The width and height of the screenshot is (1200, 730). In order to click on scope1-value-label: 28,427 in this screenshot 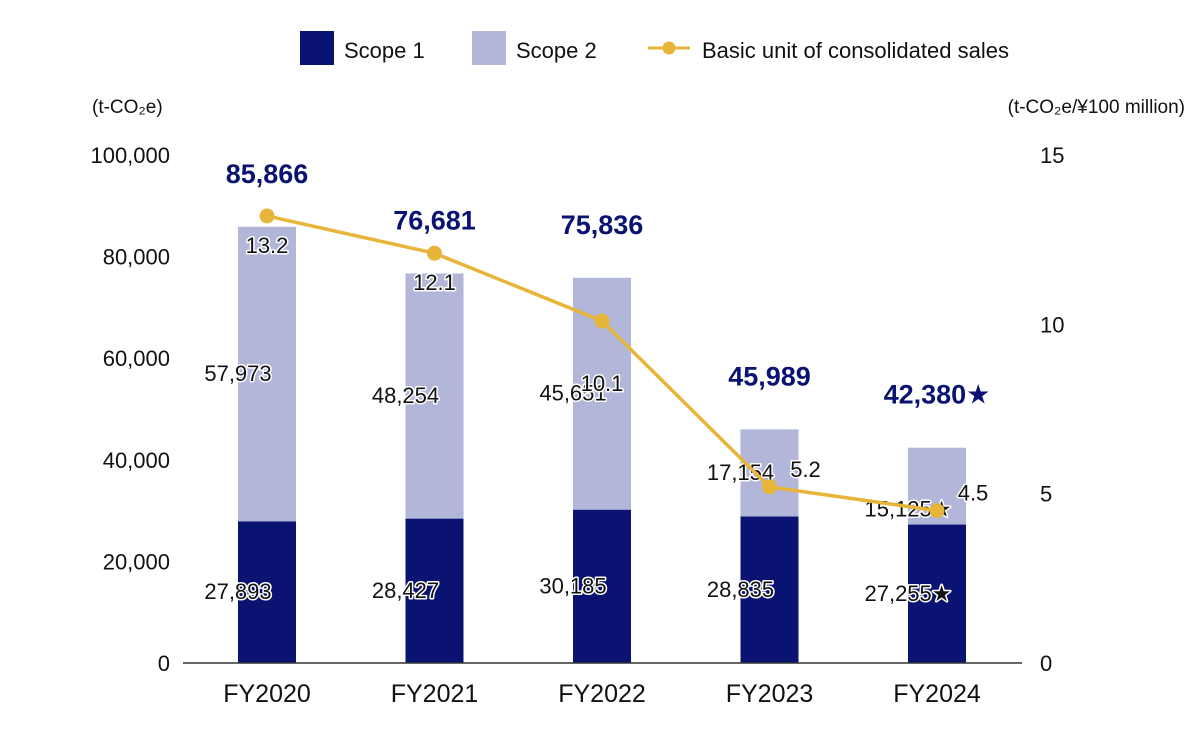, I will do `click(405, 590)`.